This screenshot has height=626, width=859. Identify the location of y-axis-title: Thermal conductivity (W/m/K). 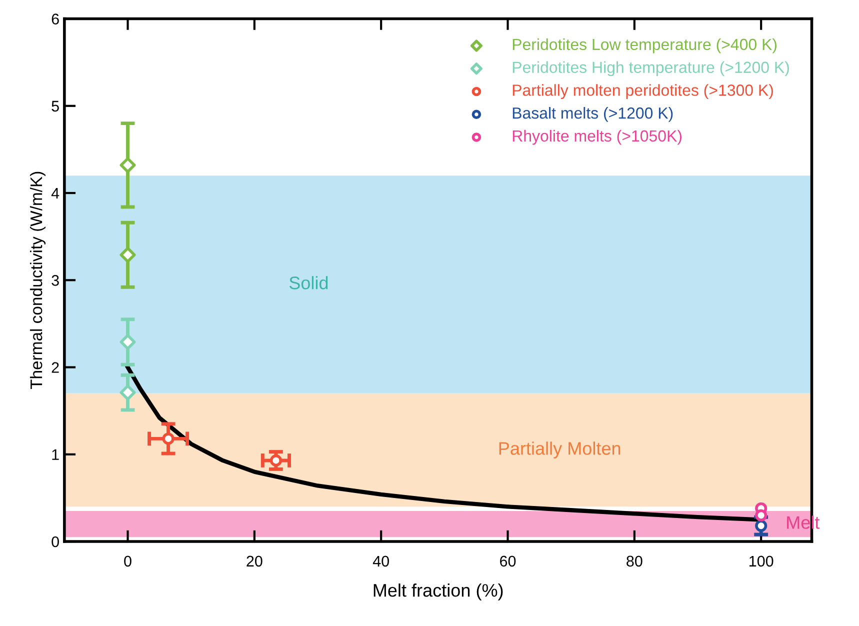
(38, 281).